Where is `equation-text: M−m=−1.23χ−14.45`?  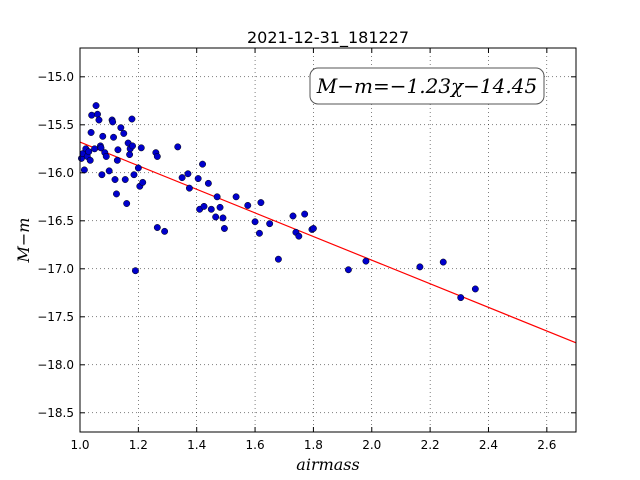
equation-text: M−m=−1.23χ−14.45 is located at coordinates (426, 86).